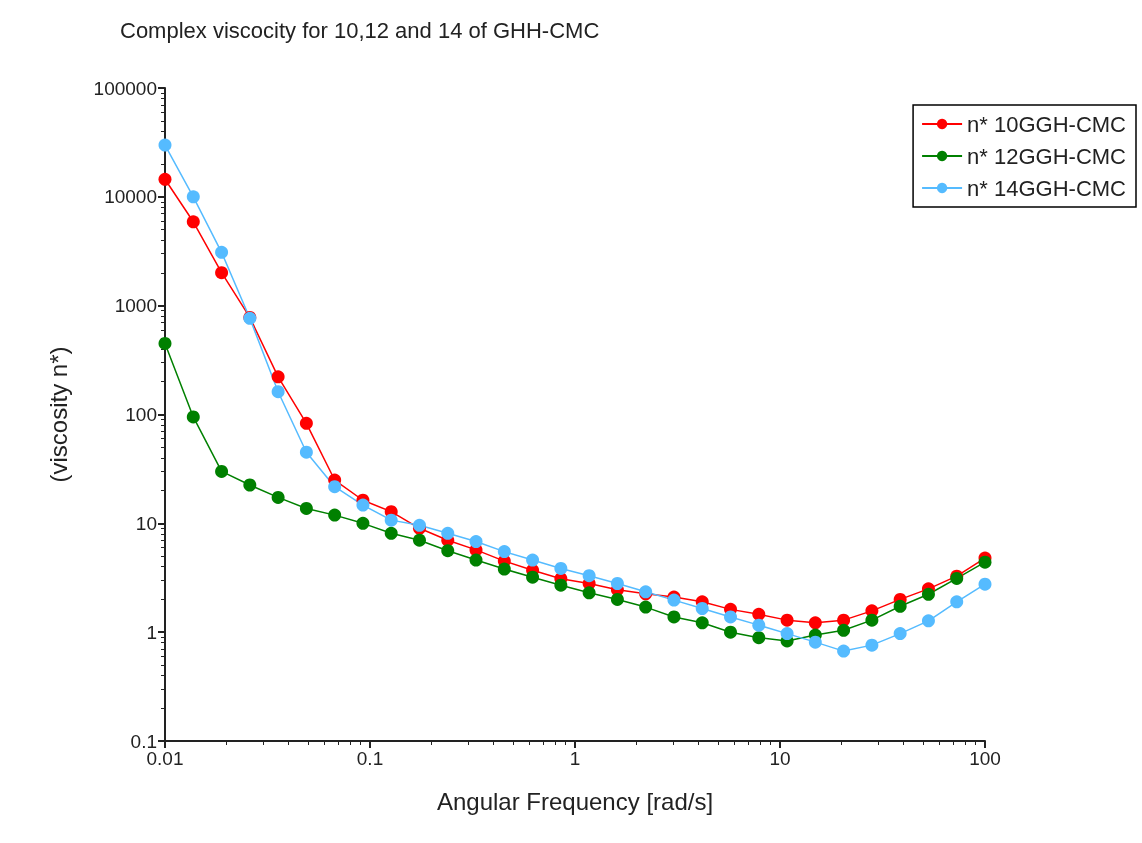 This screenshot has width=1142, height=843. What do you see at coordinates (370, 758) in the screenshot?
I see `x-tick-label: 0.1` at bounding box center [370, 758].